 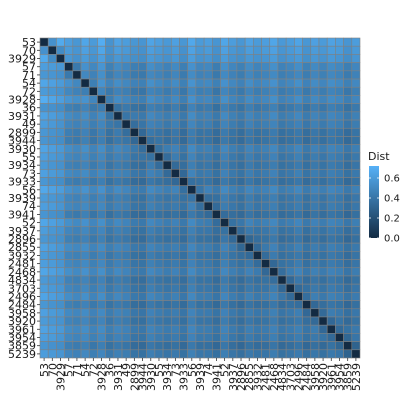 What do you see at coordinates (379, 156) in the screenshot?
I see `legend-title: Dist` at bounding box center [379, 156].